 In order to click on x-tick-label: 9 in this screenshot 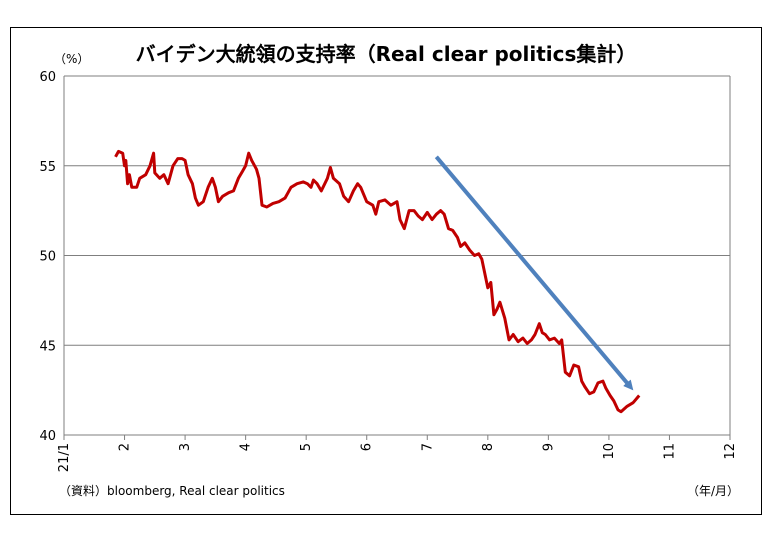, I will do `click(548, 447)`.